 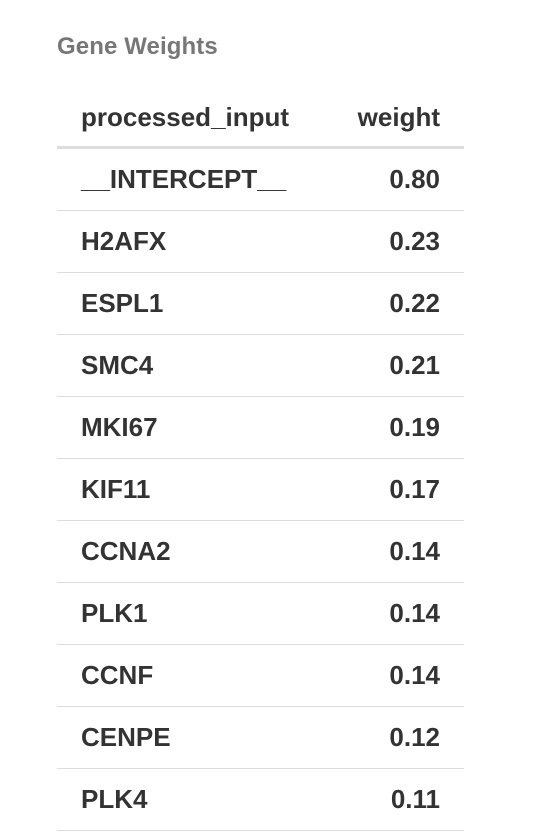 I want to click on weight-cell: 0.17, so click(x=393, y=489).